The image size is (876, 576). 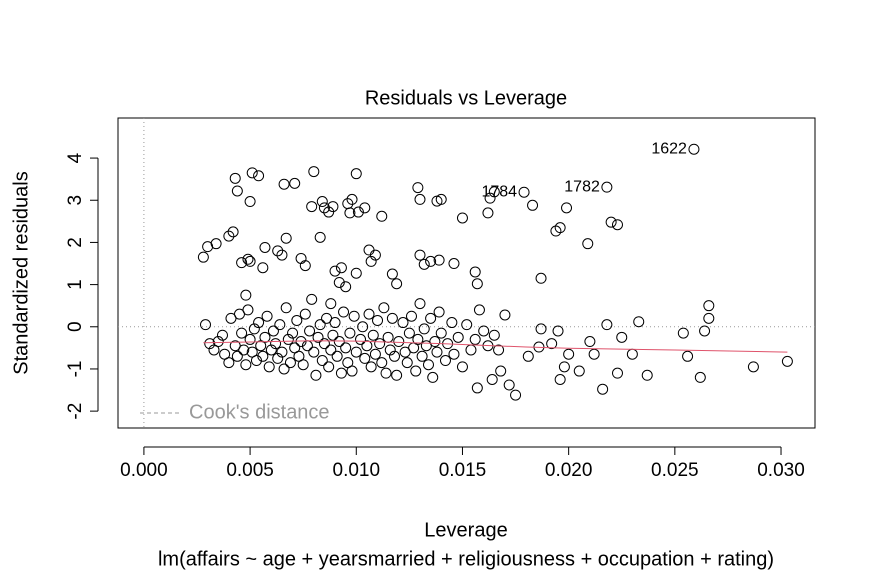 What do you see at coordinates (75, 411) in the screenshot?
I see `y-tick-label: -2` at bounding box center [75, 411].